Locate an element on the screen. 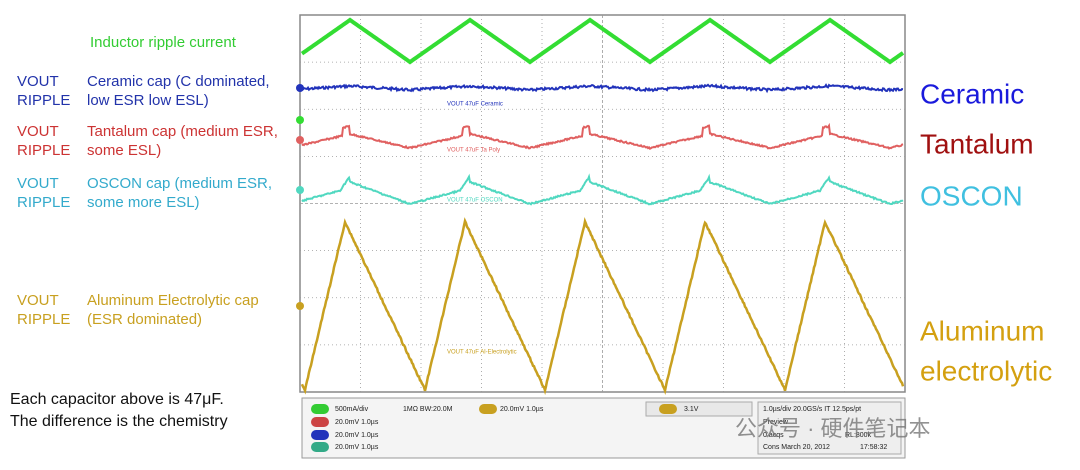  inductor-wave is located at coordinates (602, 41).